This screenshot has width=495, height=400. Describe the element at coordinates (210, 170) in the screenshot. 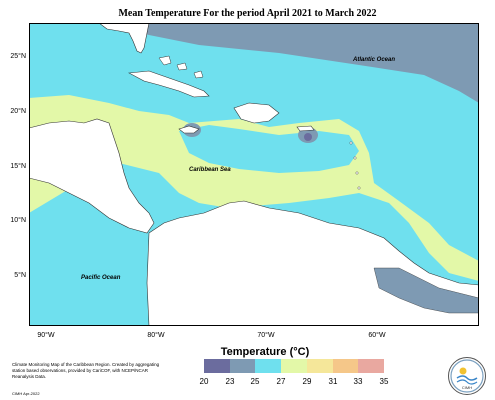

I see `label-caribbean-sea: Caribbean Sea` at that location.